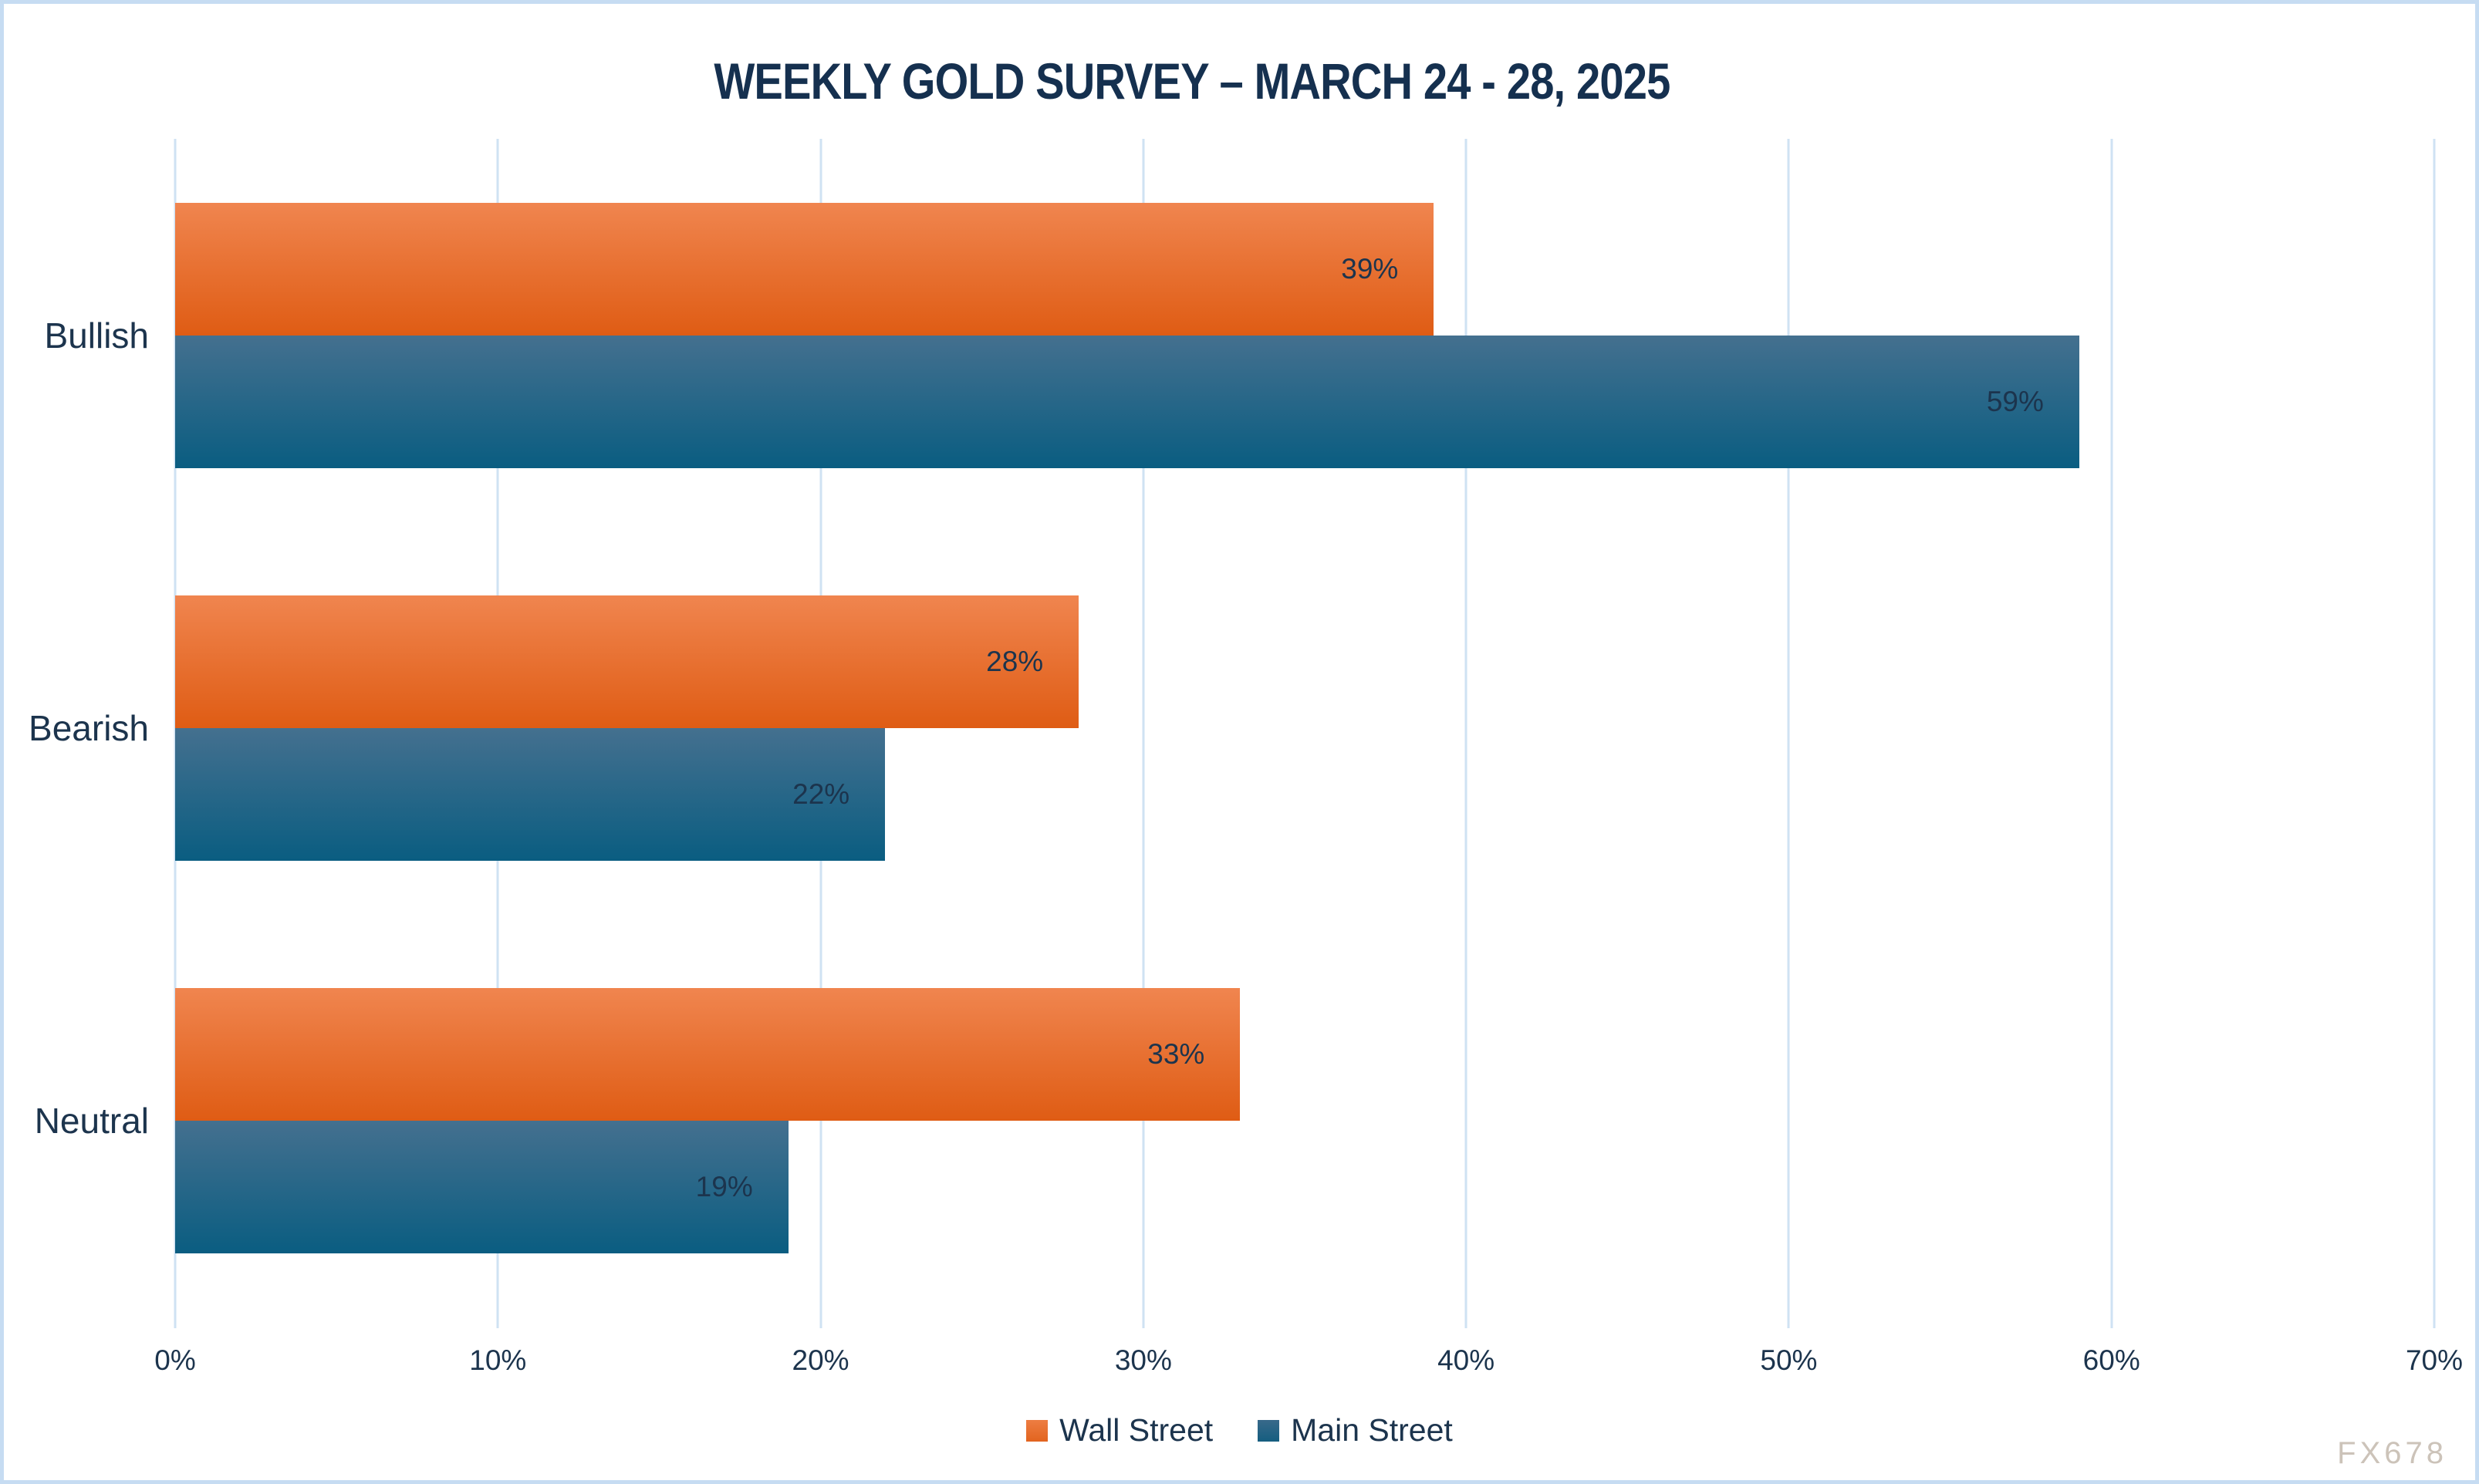  Describe the element at coordinates (91, 1120) in the screenshot. I see `category-label-neutral: Neutral` at that location.